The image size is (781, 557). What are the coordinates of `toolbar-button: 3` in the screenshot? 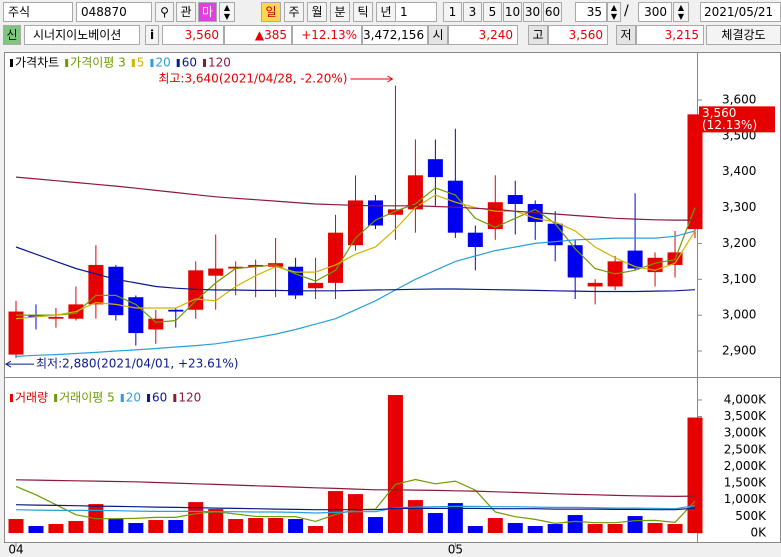 It's located at (472, 12).